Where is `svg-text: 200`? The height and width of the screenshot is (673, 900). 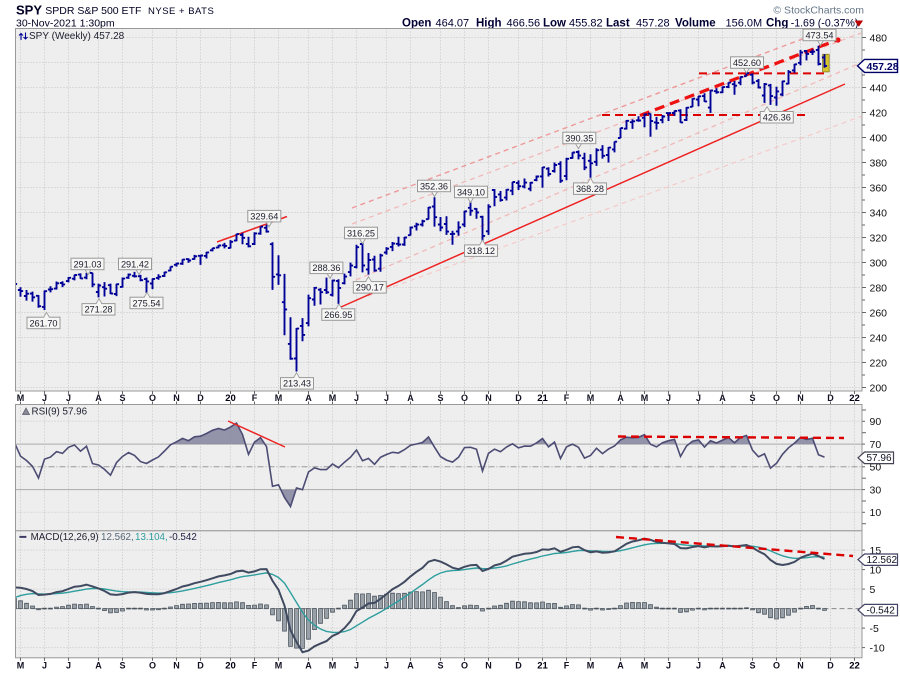
svg-text: 200 is located at coordinates (879, 388).